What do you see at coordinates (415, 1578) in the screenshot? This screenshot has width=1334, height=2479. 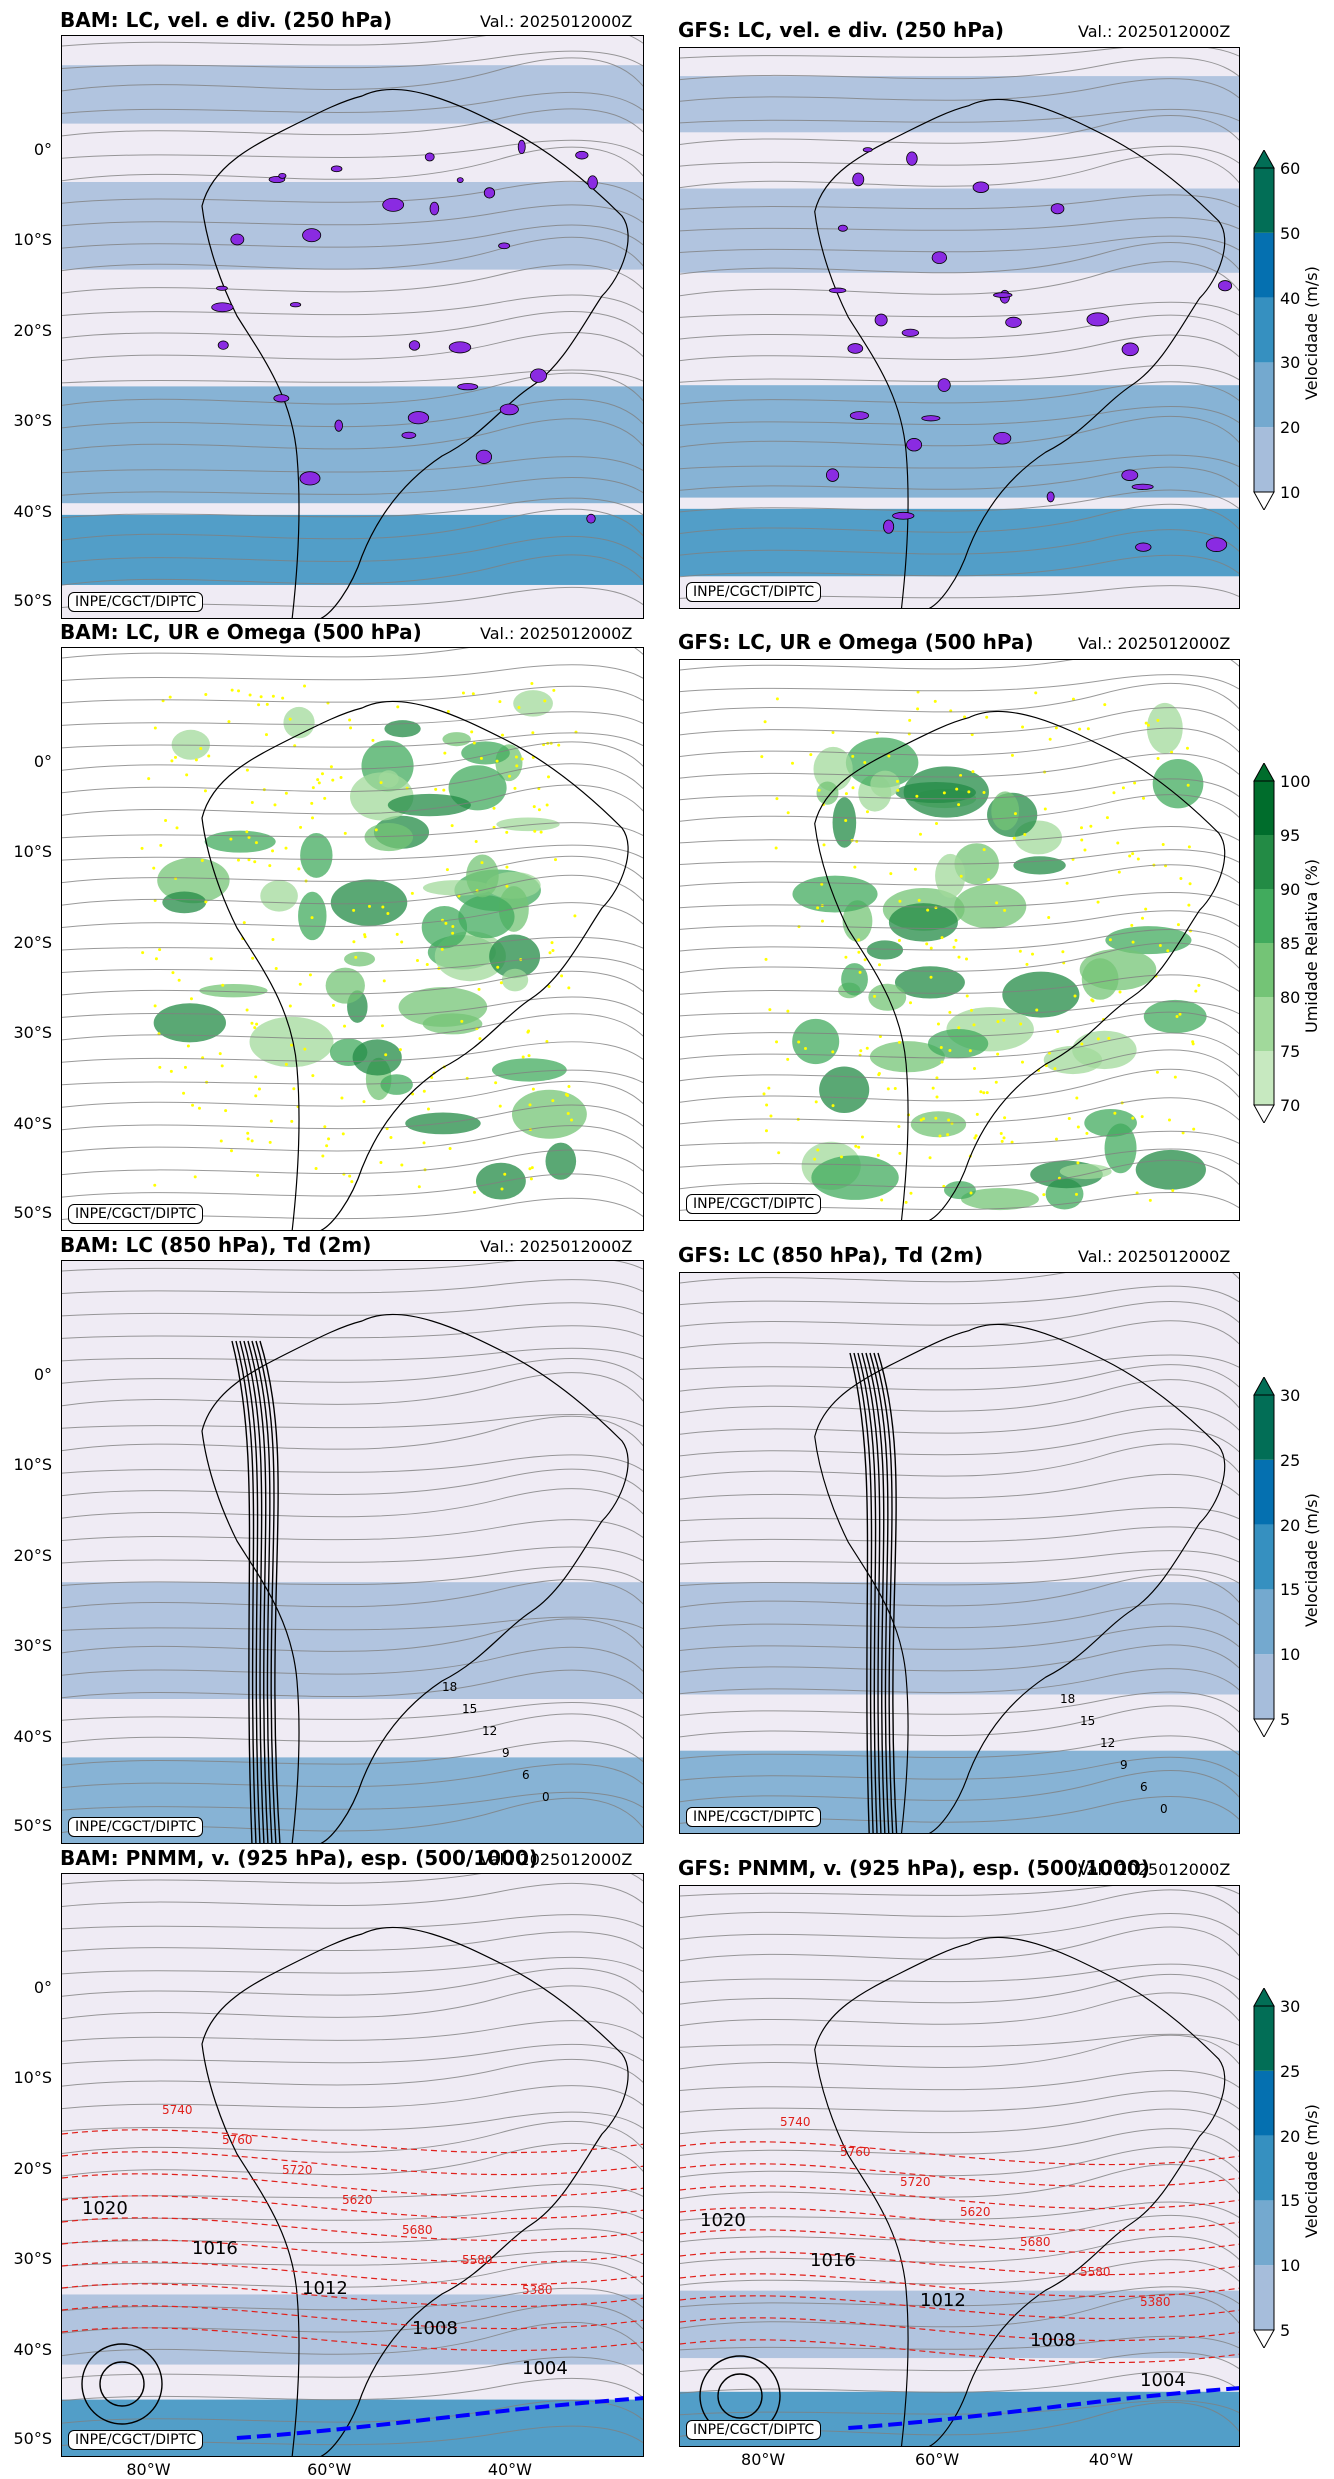 I see `coastline` at bounding box center [415, 1578].